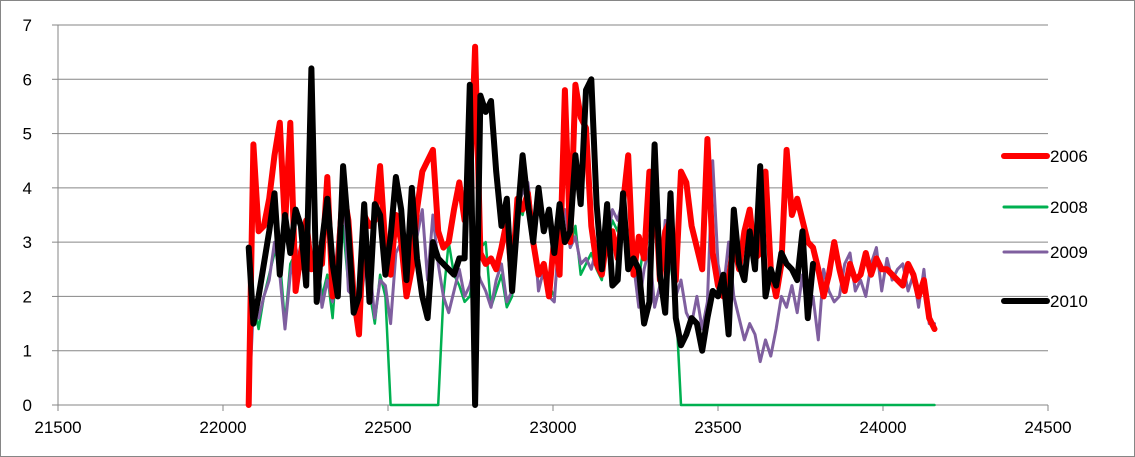 This screenshot has height=457, width=1135. What do you see at coordinates (1069, 207) in the screenshot?
I see `legend-label-2008: 2008` at bounding box center [1069, 207].